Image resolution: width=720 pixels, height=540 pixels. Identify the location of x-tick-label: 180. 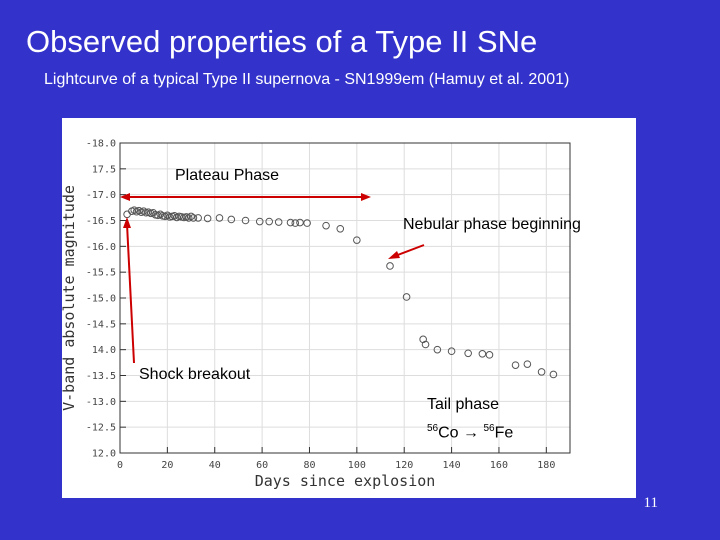
(546, 465).